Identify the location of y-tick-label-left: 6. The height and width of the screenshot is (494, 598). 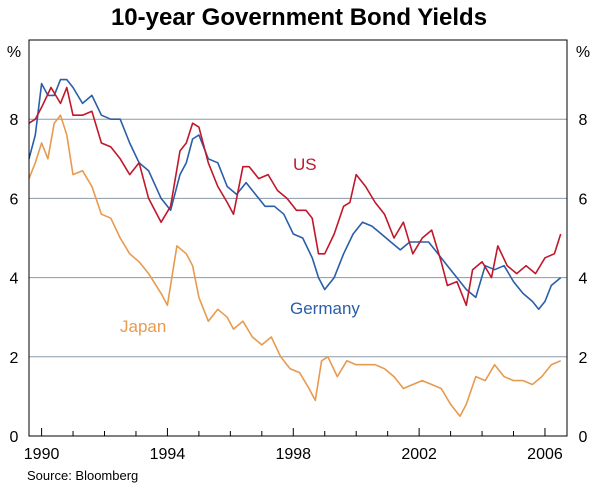
(14, 199).